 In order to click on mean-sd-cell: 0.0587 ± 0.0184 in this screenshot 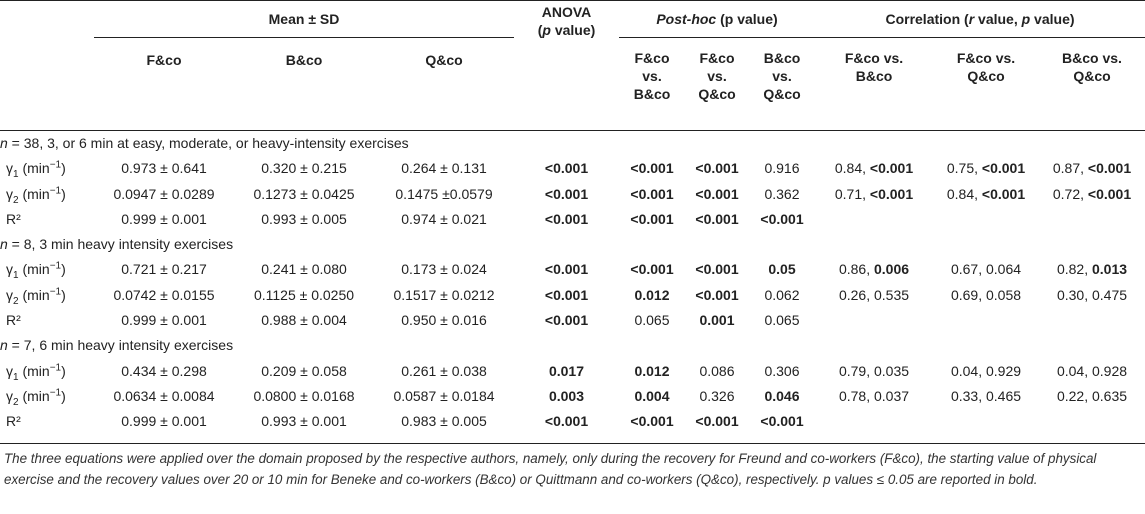, I will do `click(444, 395)`.